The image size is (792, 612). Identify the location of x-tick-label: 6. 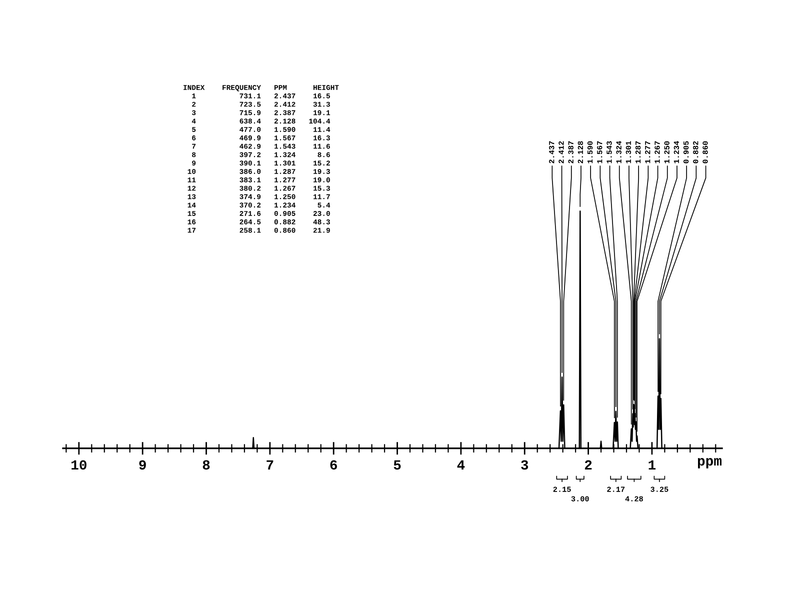
(333, 465).